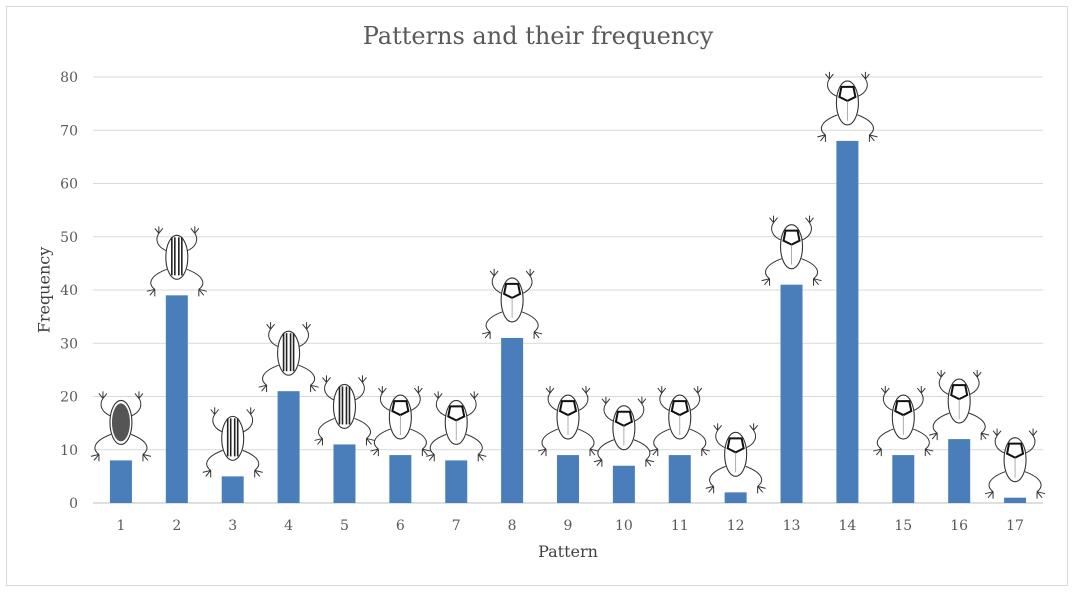 The height and width of the screenshot is (595, 1076). What do you see at coordinates (680, 526) in the screenshot?
I see `x-tick-label: 11` at bounding box center [680, 526].